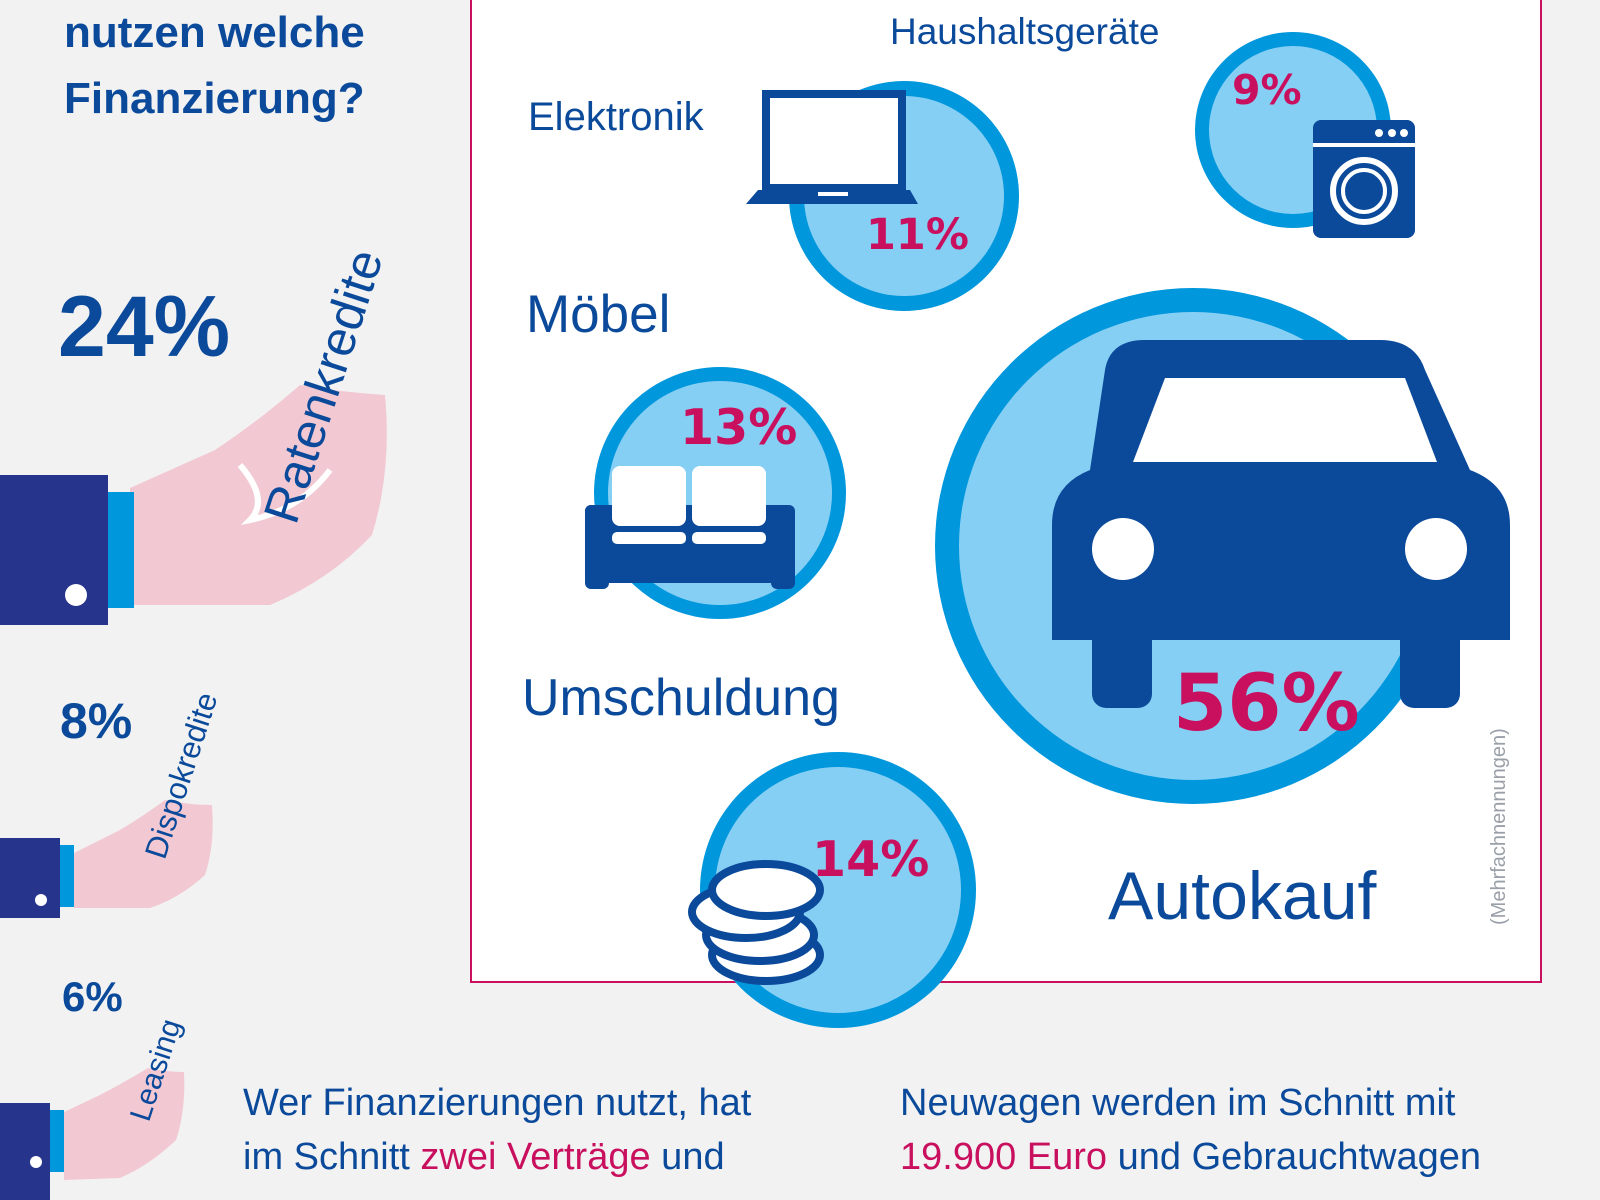 The width and height of the screenshot is (1600, 1200). I want to click on leasing-percent: 6%, so click(92, 996).